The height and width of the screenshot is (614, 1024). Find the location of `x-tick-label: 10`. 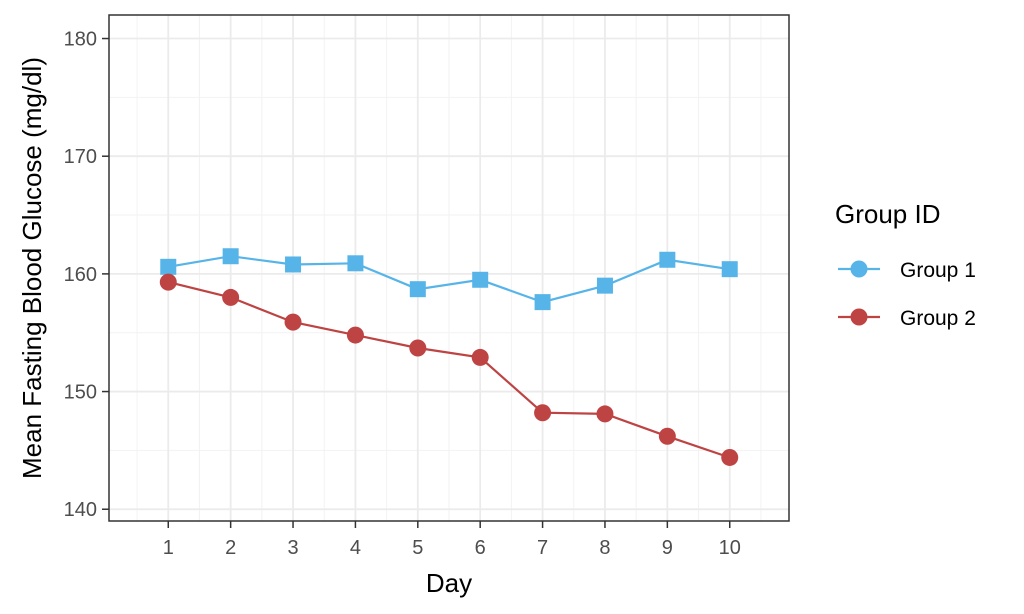

x-tick-label: 10 is located at coordinates (730, 548).